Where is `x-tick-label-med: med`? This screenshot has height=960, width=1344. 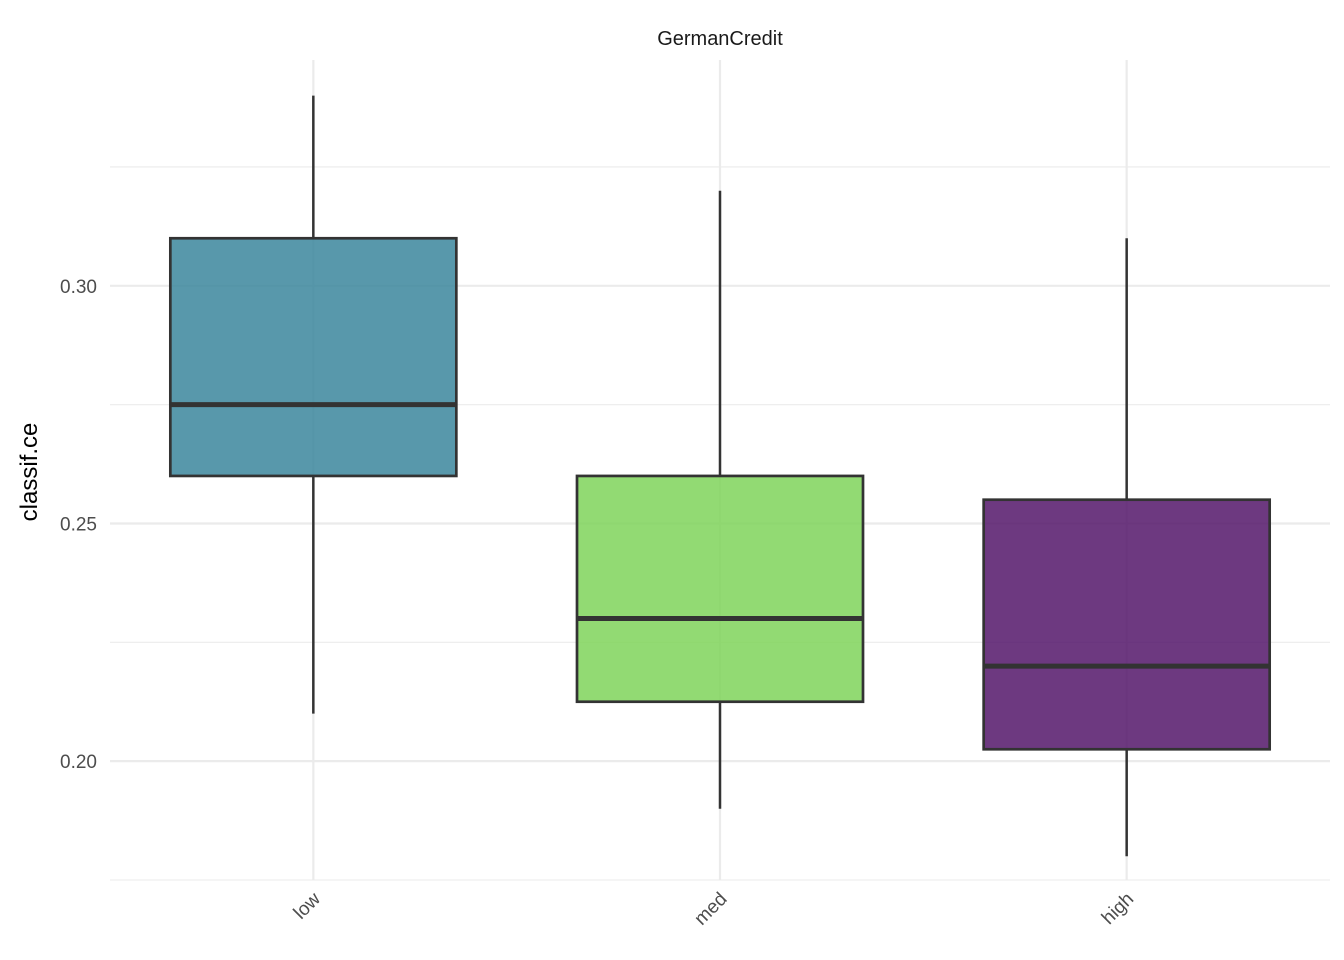
x-tick-label-med: med is located at coordinates (711, 909).